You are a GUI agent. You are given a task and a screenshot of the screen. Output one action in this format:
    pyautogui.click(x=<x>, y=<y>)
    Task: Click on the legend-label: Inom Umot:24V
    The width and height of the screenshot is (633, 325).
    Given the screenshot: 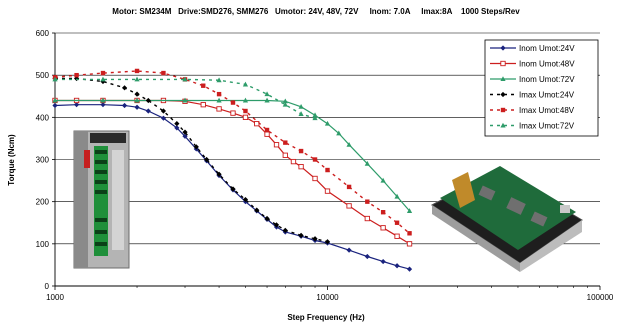 What is the action you would take?
    pyautogui.click(x=547, y=48)
    